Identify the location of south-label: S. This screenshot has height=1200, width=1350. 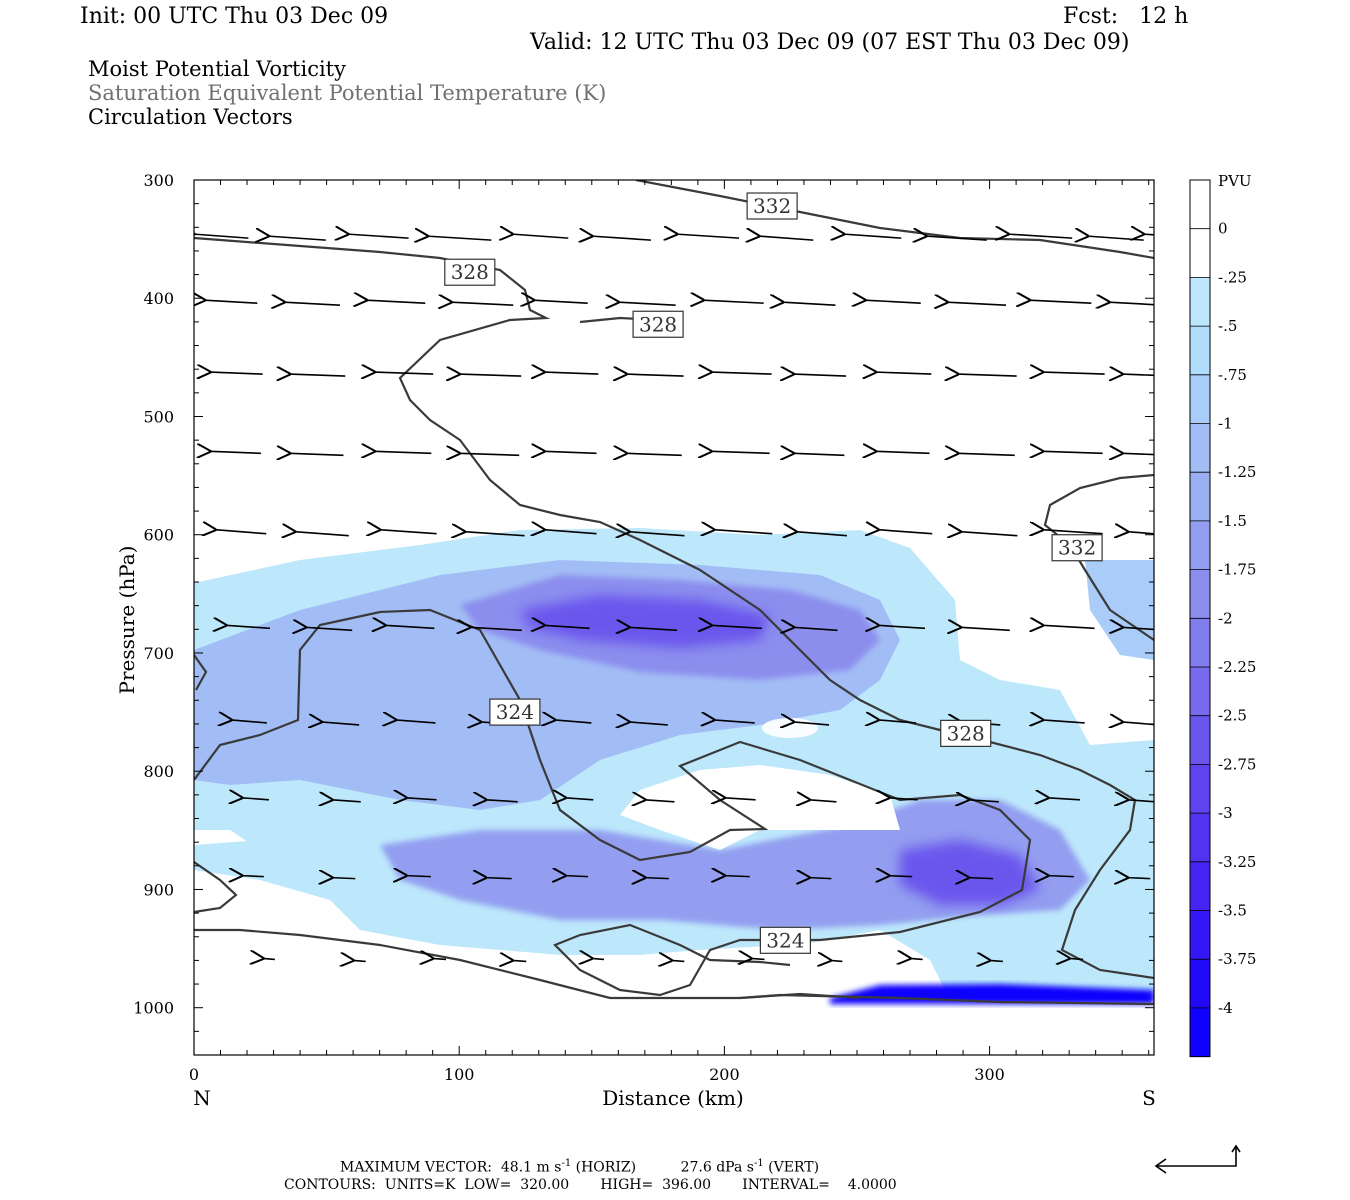
(1149, 1098).